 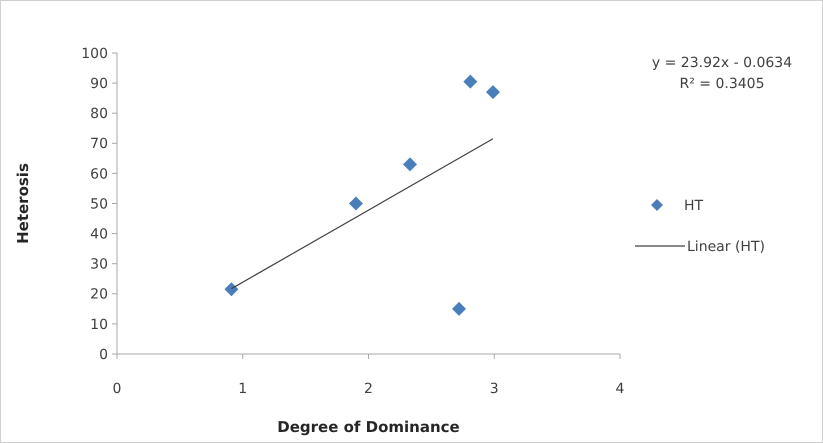 What do you see at coordinates (103, 354) in the screenshot?
I see `y-tick-label: 0` at bounding box center [103, 354].